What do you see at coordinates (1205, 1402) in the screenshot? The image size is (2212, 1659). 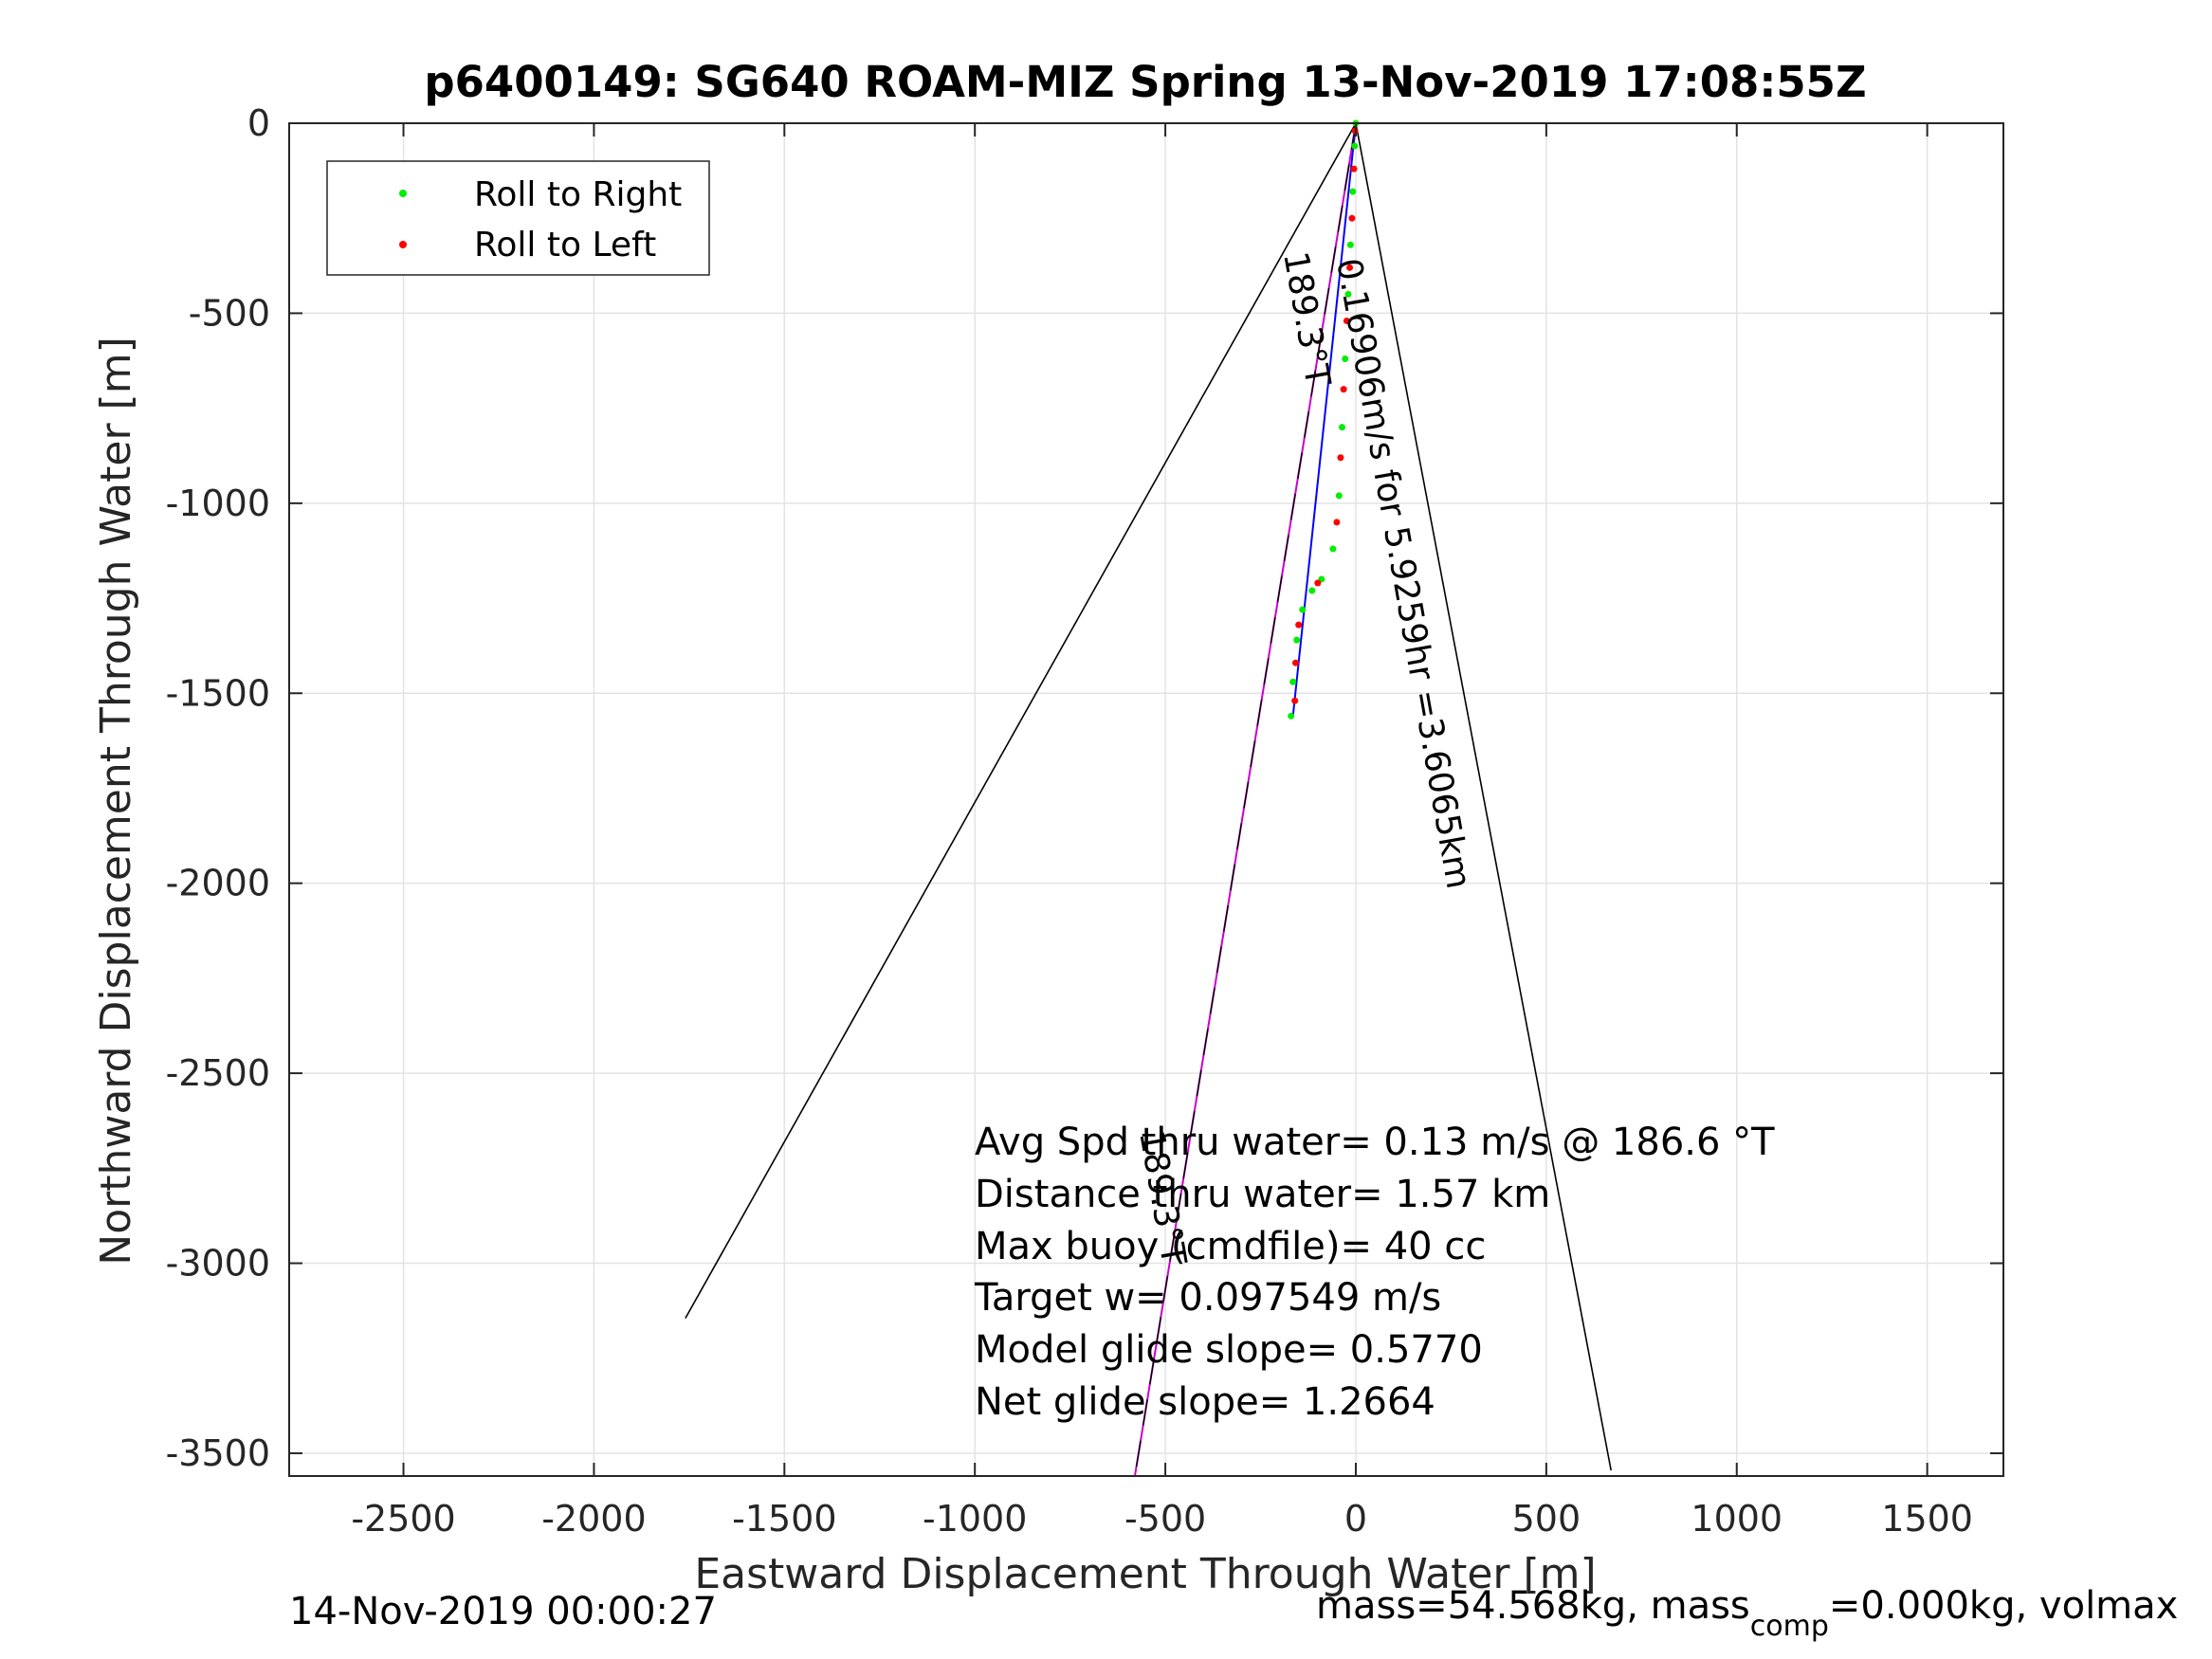 I see `stat-net-glide: Net glide slope= 1.2664` at bounding box center [1205, 1402].